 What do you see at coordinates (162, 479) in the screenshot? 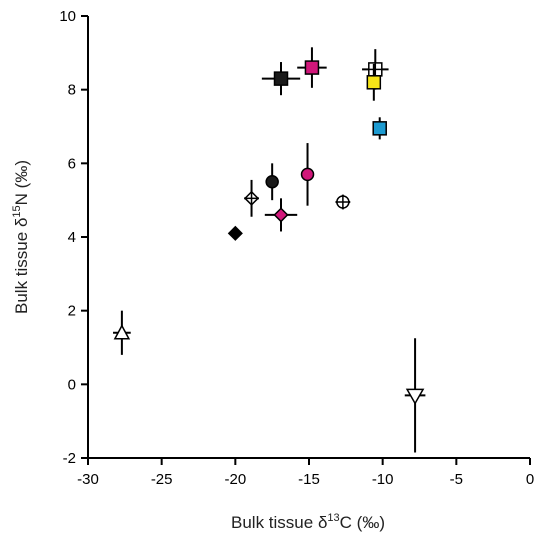
I see `x-tick-label: -25` at bounding box center [162, 479].